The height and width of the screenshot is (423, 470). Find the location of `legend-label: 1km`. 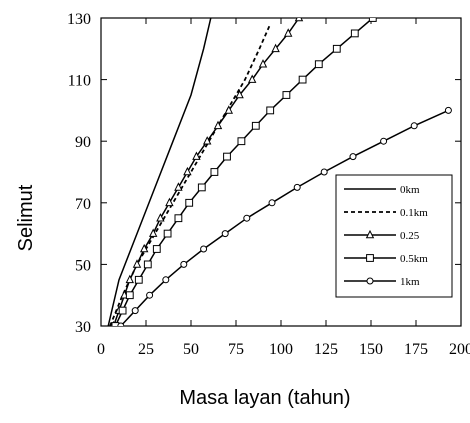

legend-label: 1km is located at coordinates (410, 282).